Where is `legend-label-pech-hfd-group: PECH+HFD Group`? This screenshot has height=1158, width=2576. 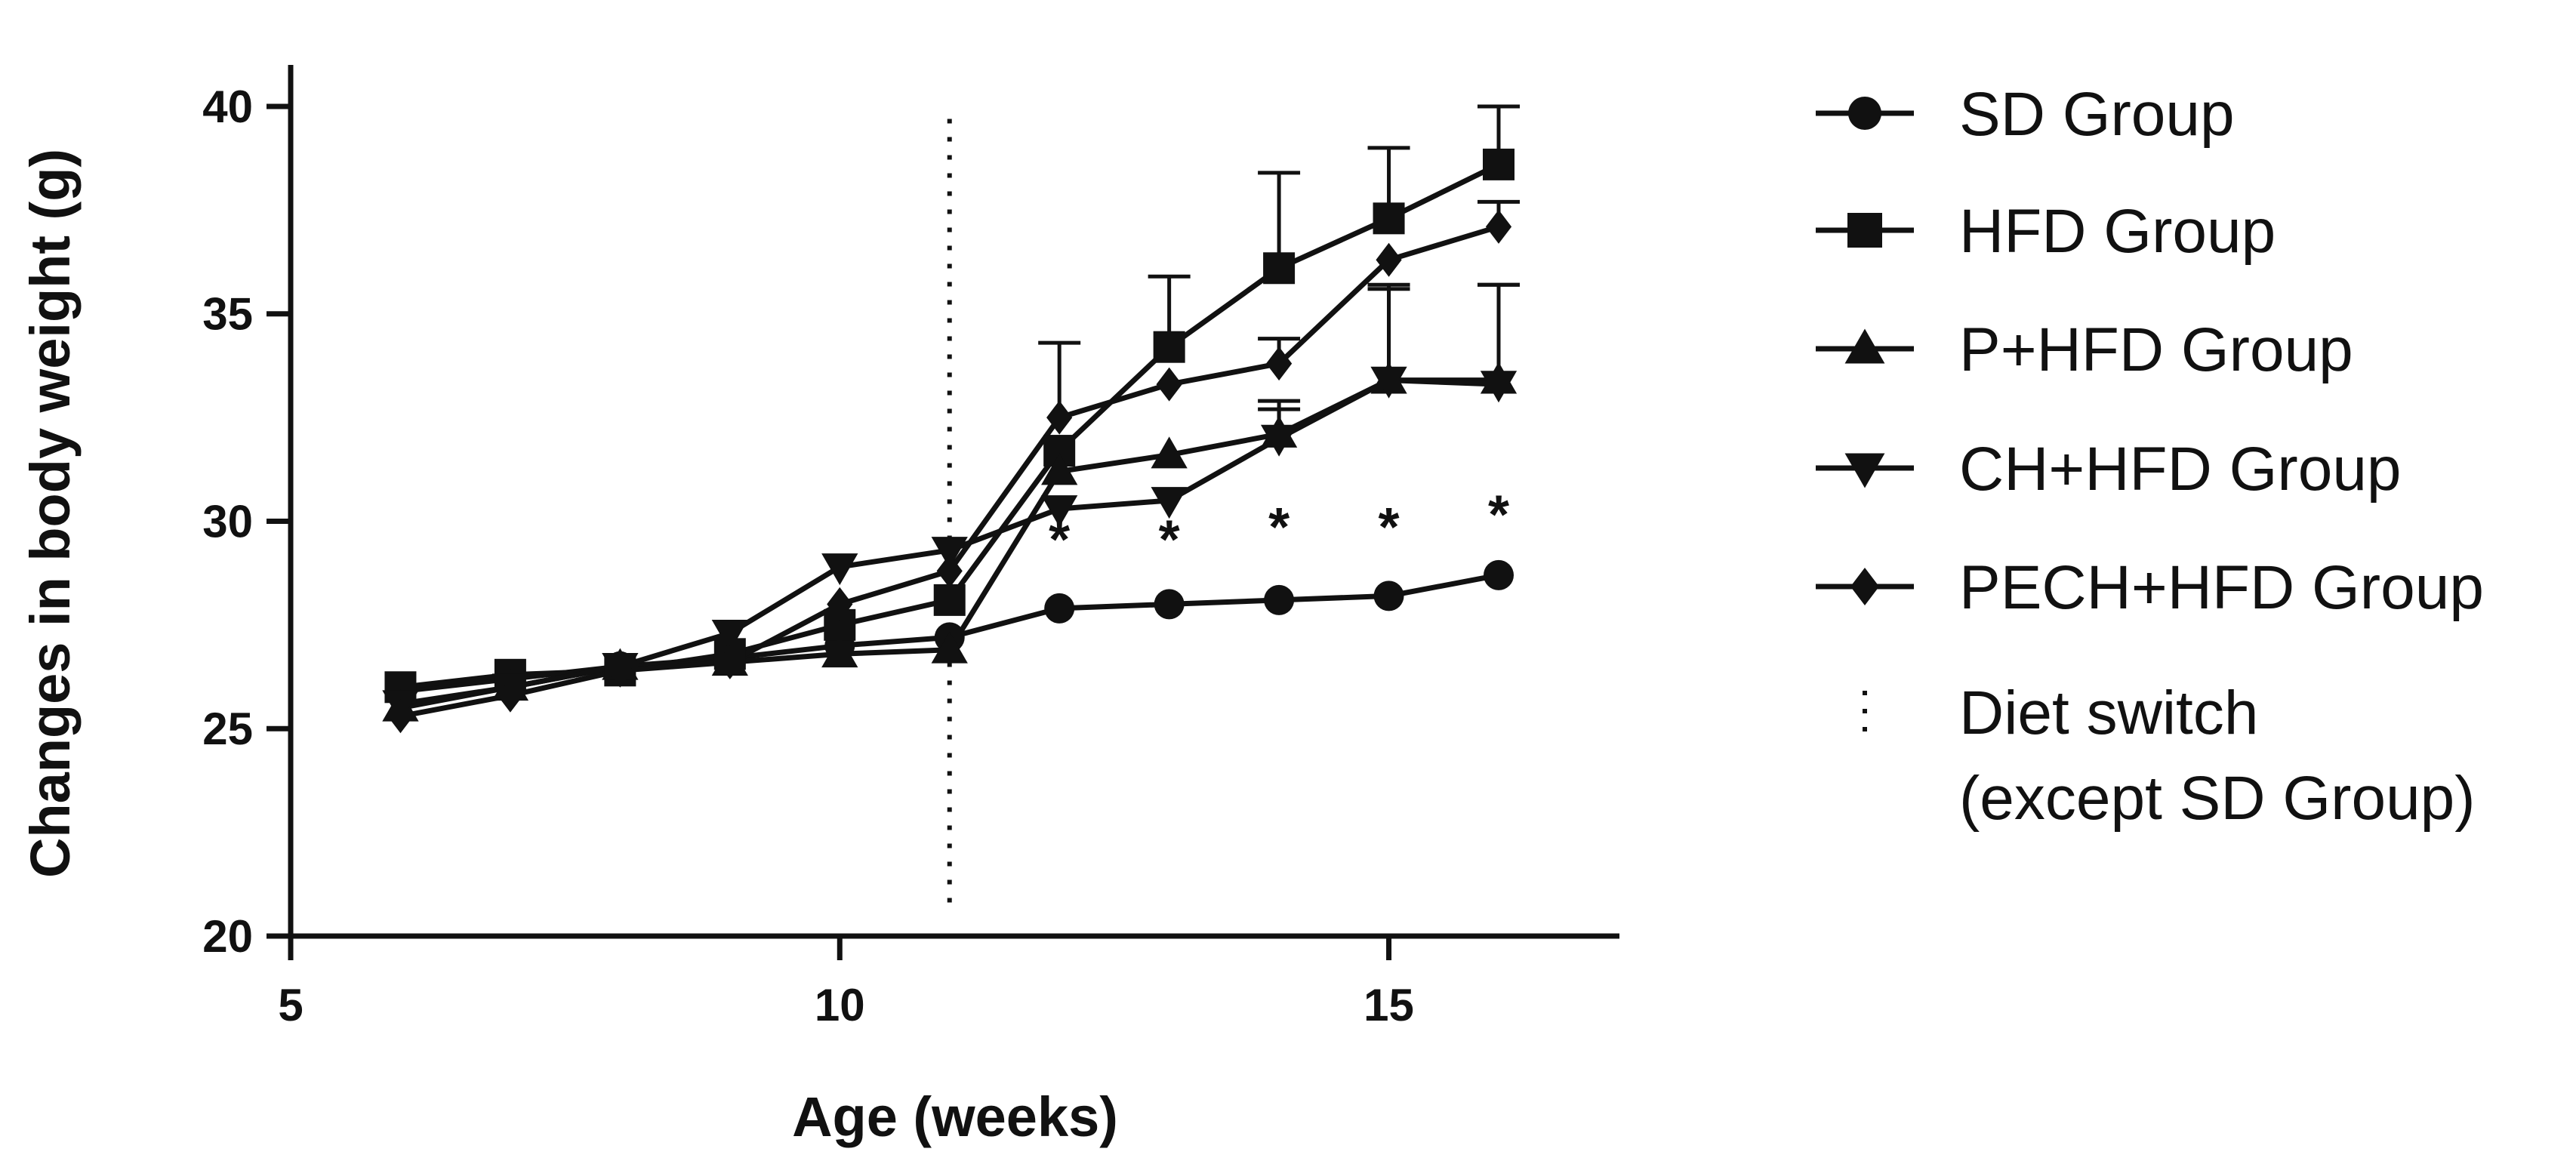
legend-label-pech-hfd-group: PECH+HFD Group is located at coordinates (2221, 587).